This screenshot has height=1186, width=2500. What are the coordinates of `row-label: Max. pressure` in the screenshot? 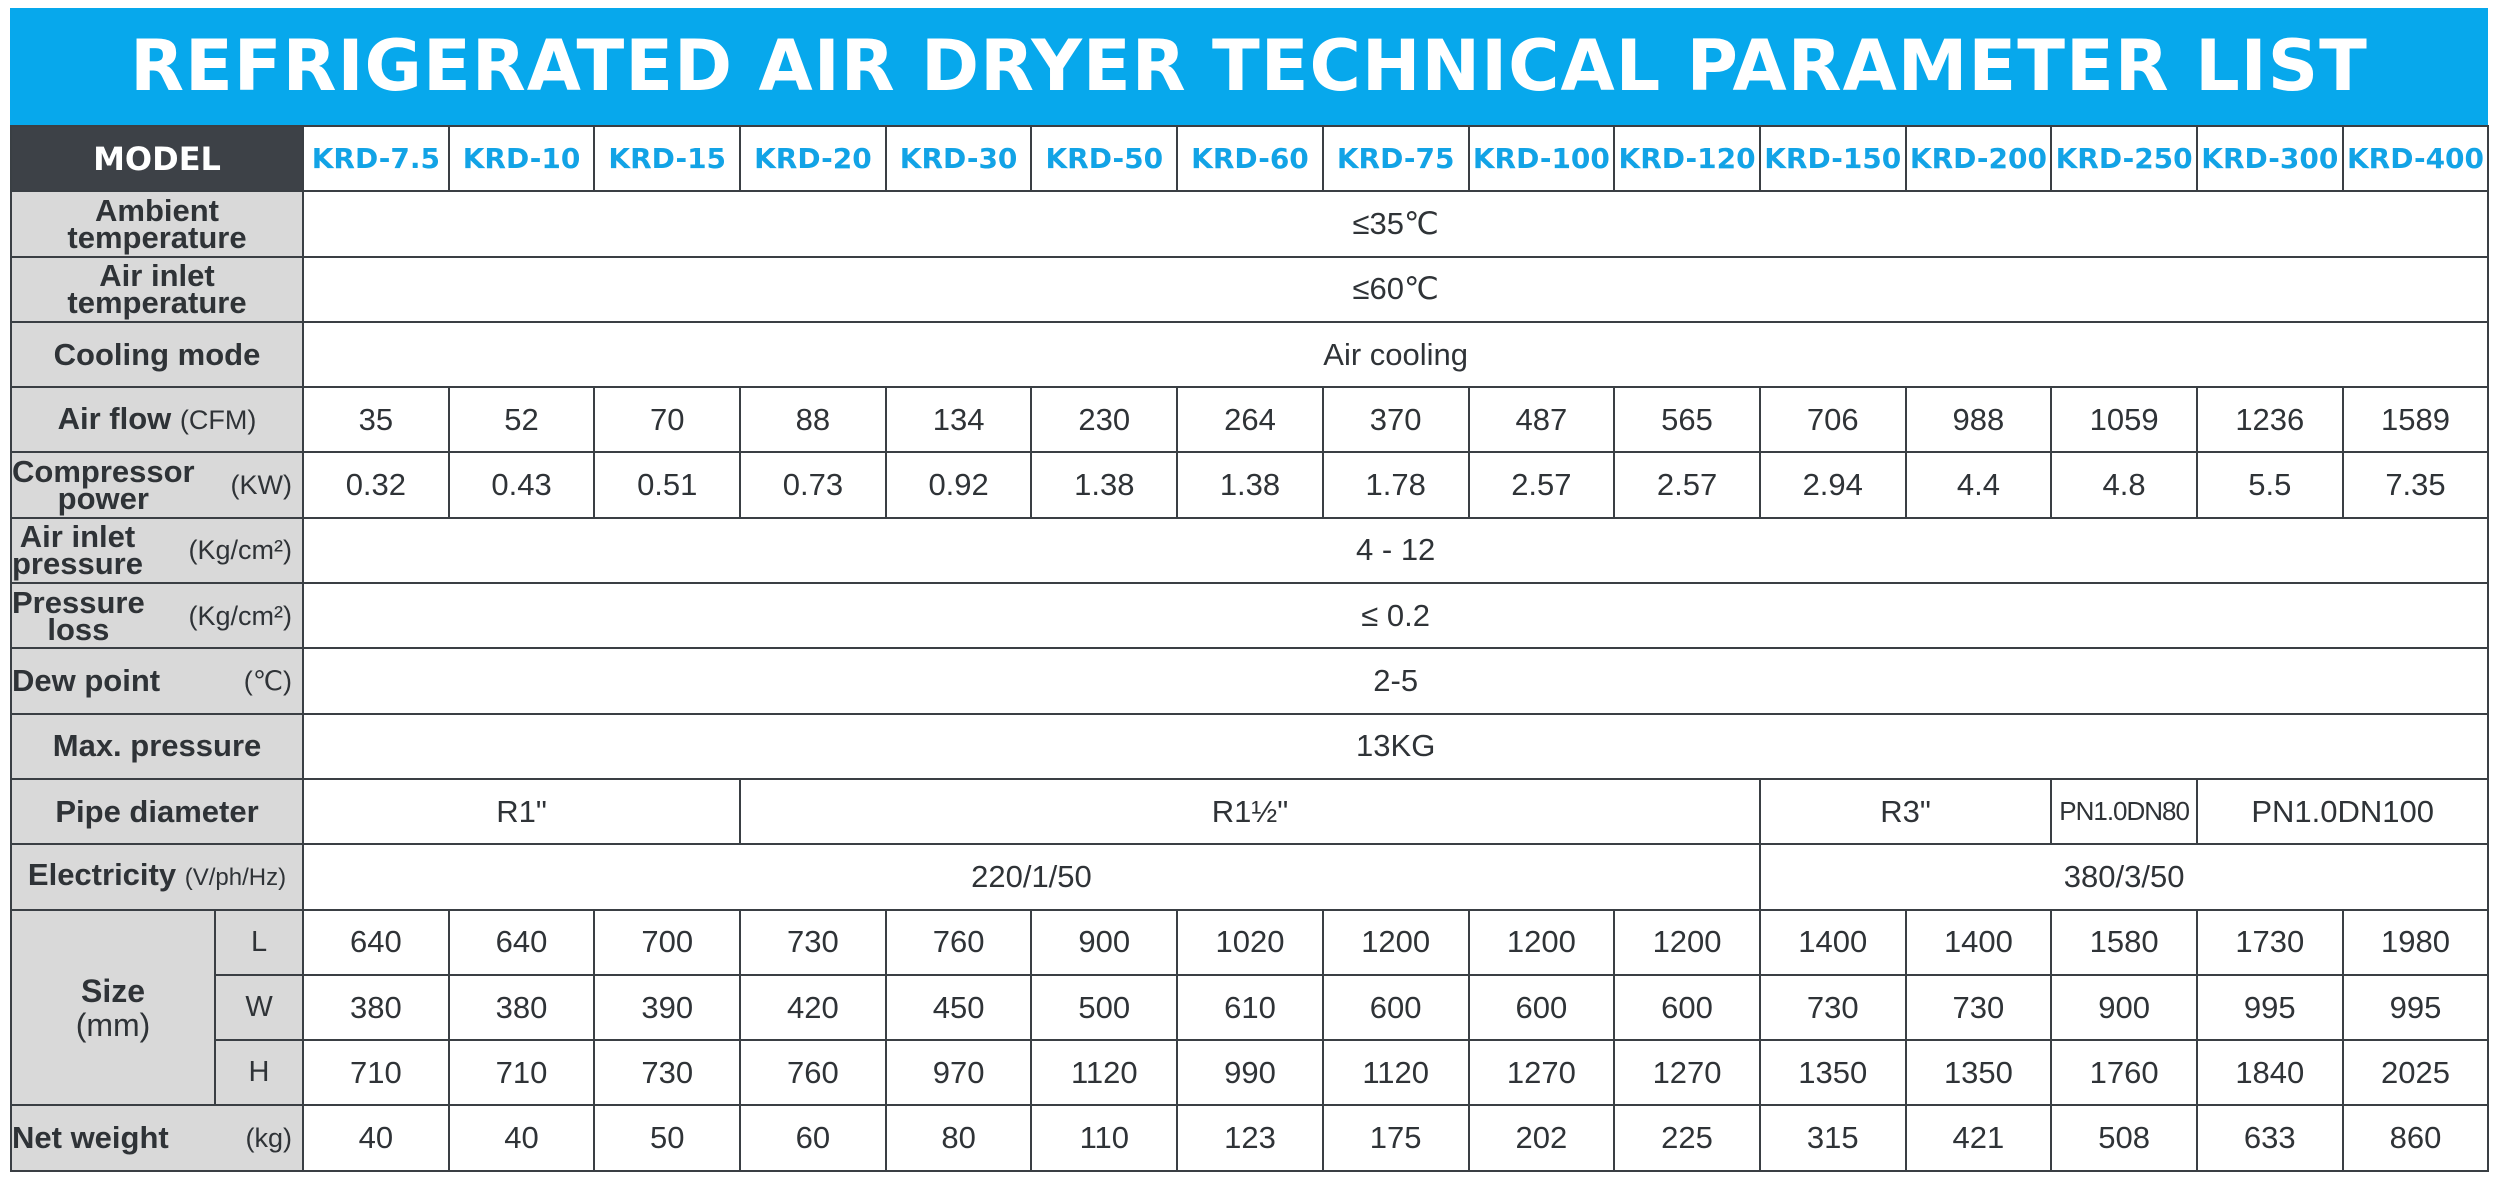 It's located at (157, 746).